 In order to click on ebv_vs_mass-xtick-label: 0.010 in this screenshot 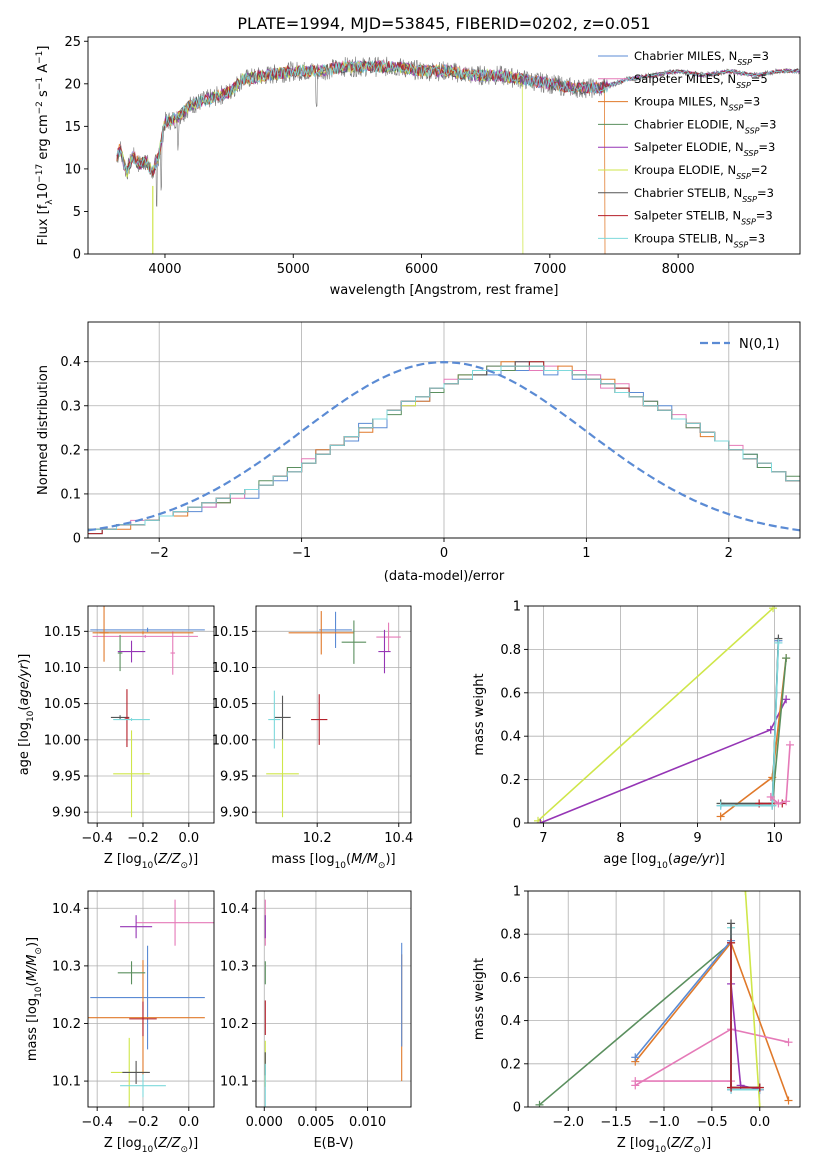, I will do `click(367, 1122)`.